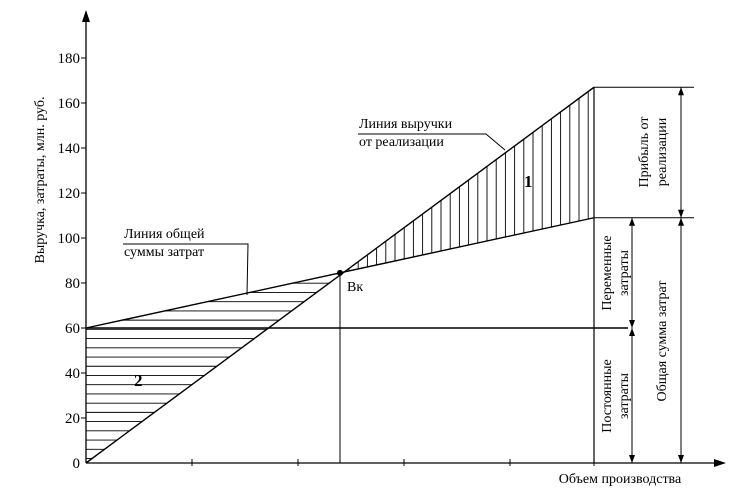 The height and width of the screenshot is (497, 732). What do you see at coordinates (624, 272) in the screenshot?
I see `variable-costs-label-line2: затраты` at bounding box center [624, 272].